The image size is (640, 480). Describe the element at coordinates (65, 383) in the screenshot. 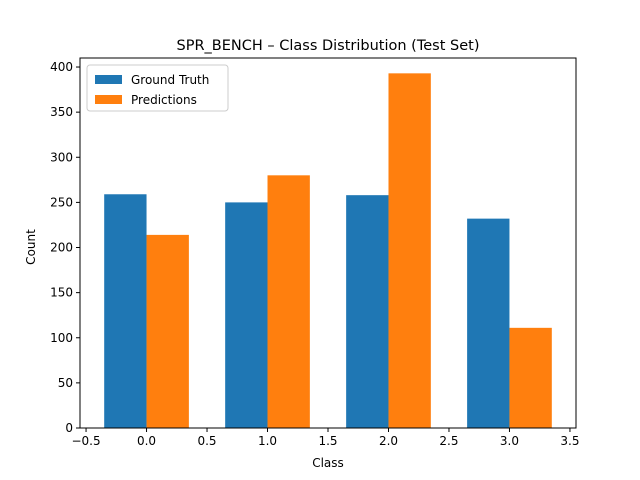

I see `y-tick-label: 50` at that location.